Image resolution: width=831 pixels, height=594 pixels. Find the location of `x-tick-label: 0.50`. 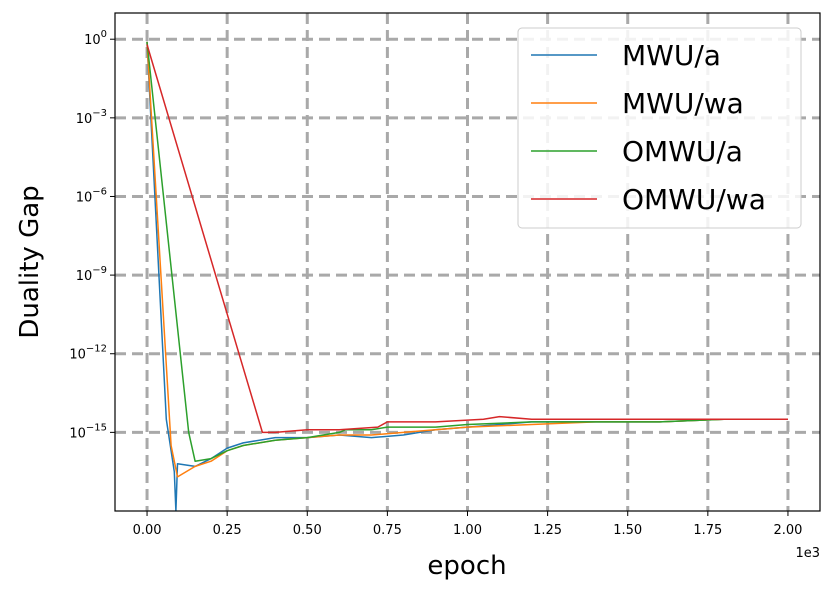

x-tick-label: 0.50 is located at coordinates (307, 530).